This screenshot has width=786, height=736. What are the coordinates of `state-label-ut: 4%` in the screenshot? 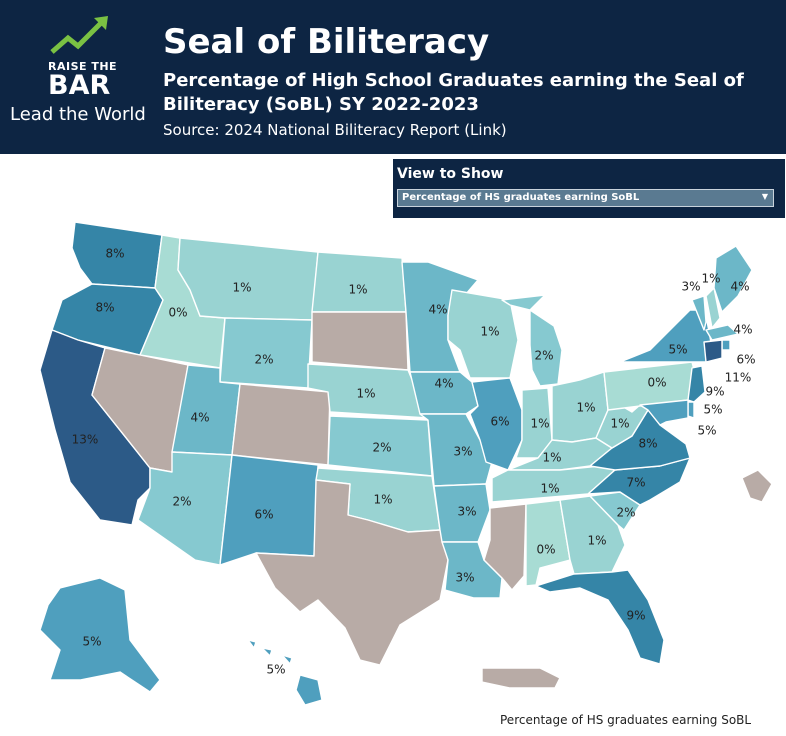 It's located at (199, 418).